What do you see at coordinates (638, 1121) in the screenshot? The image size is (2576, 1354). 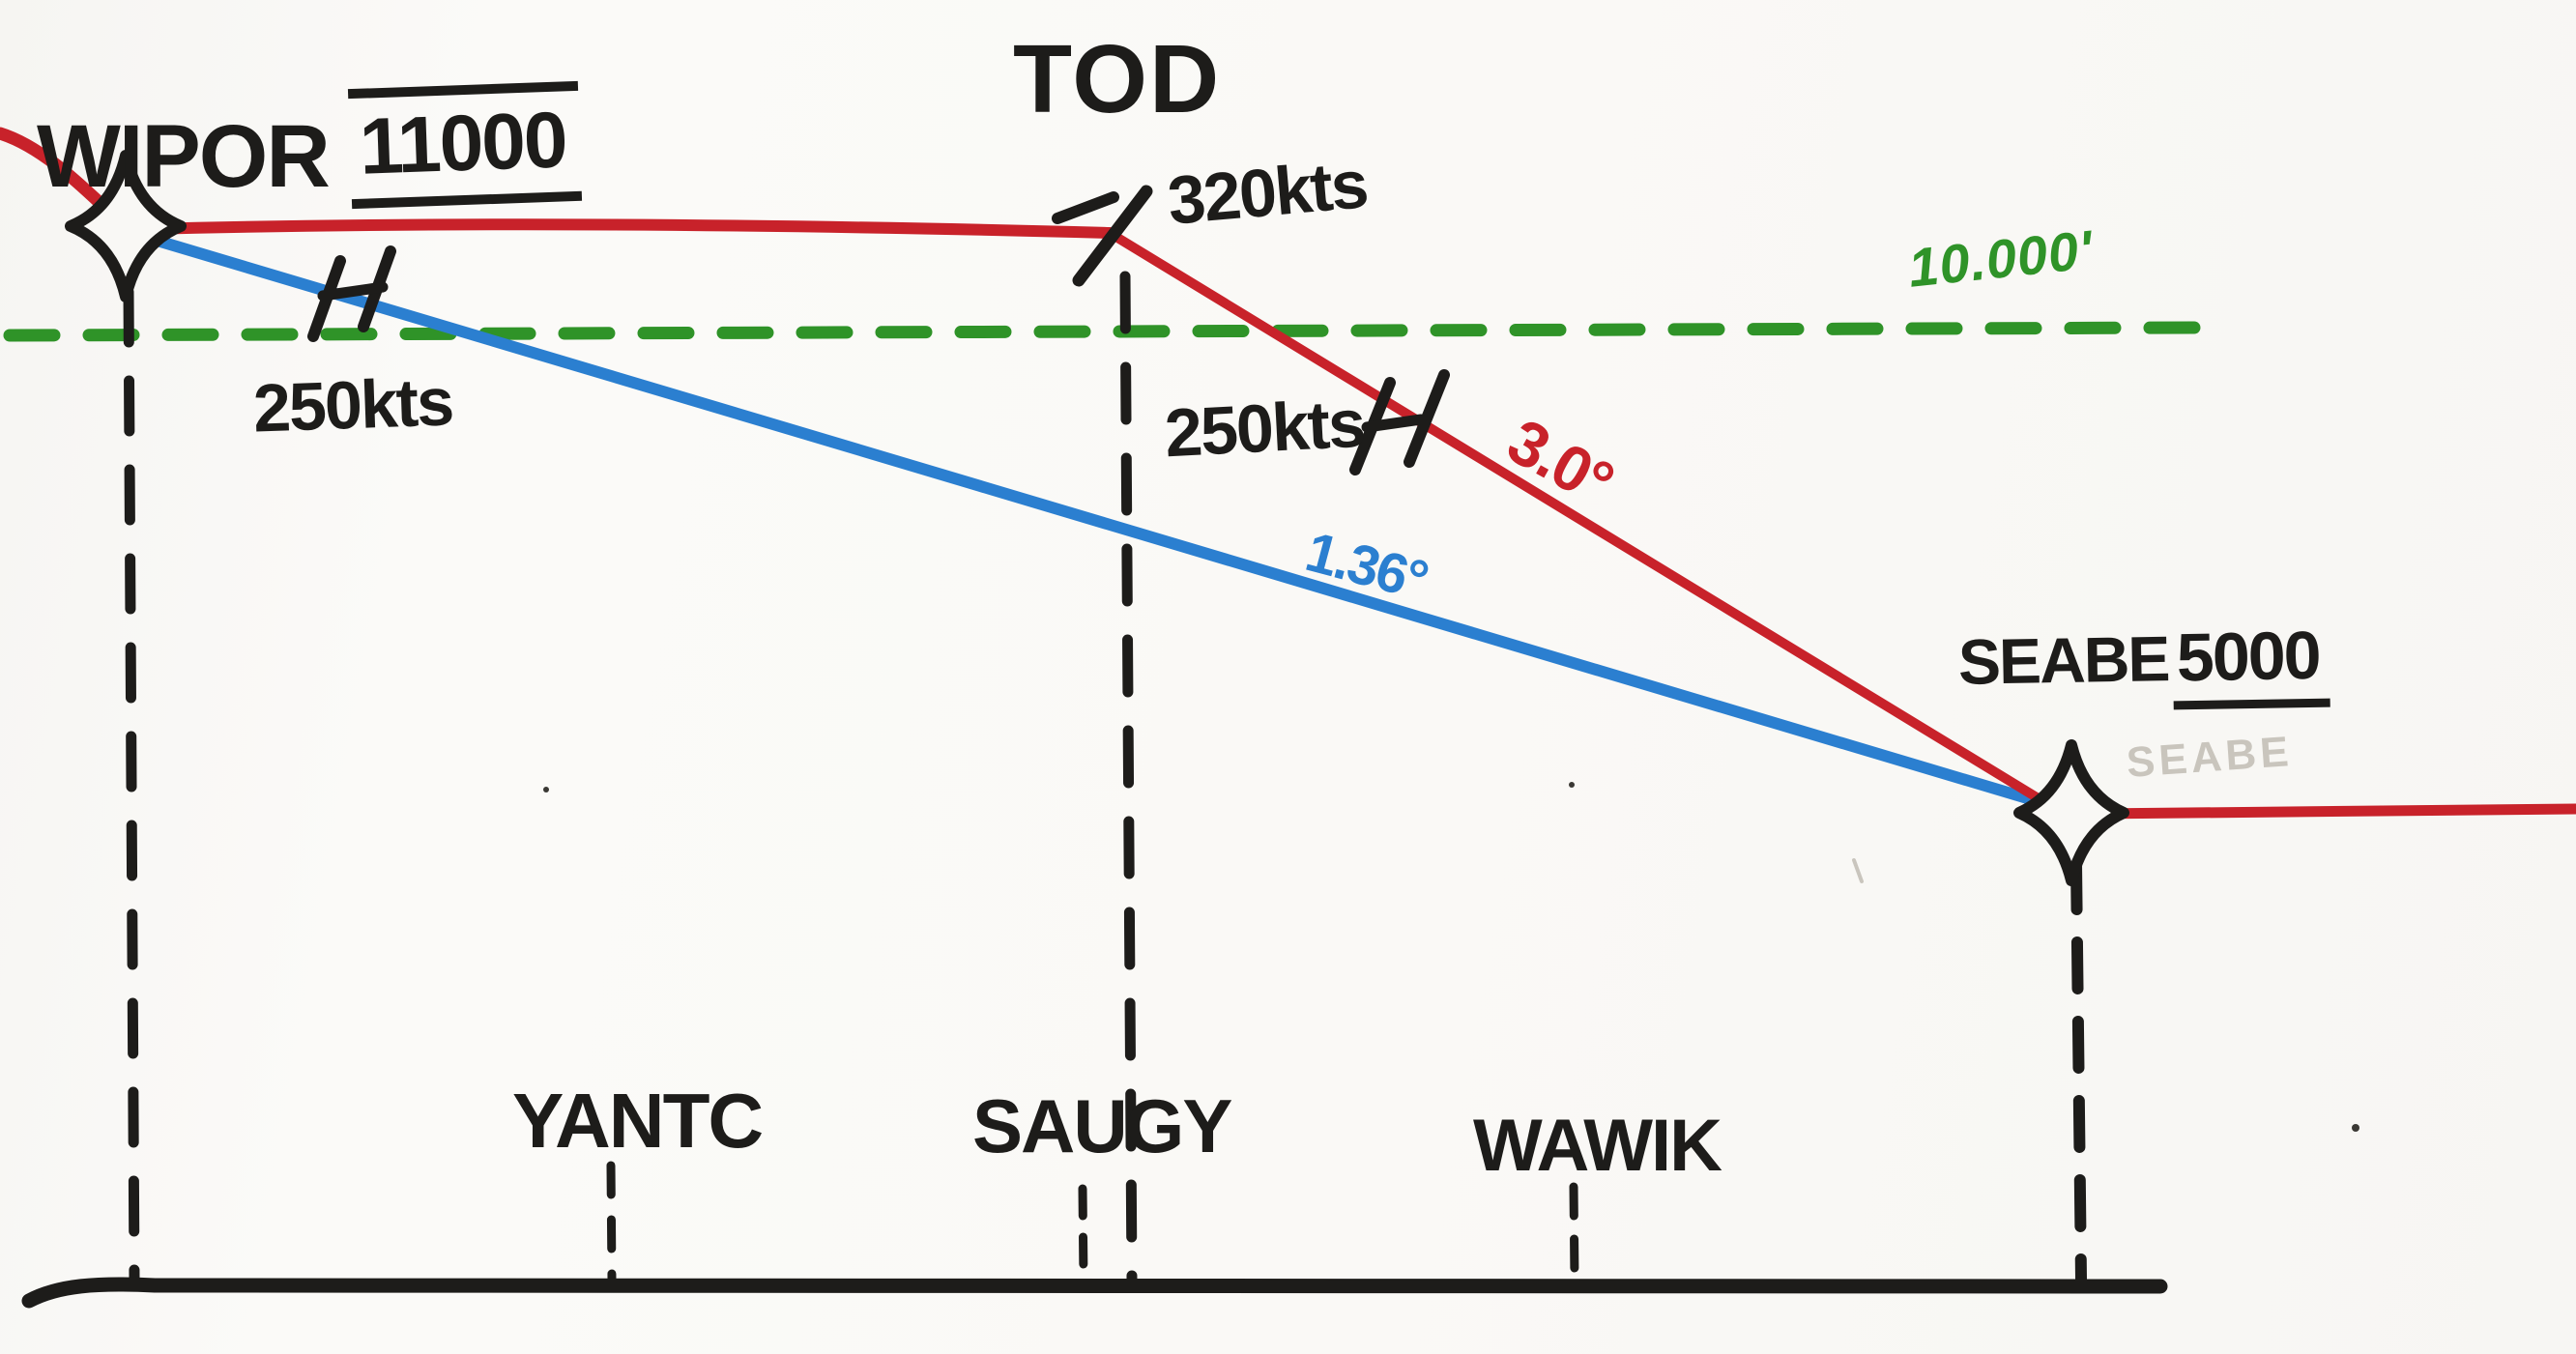 I see `yantc-label: YANTC` at bounding box center [638, 1121].